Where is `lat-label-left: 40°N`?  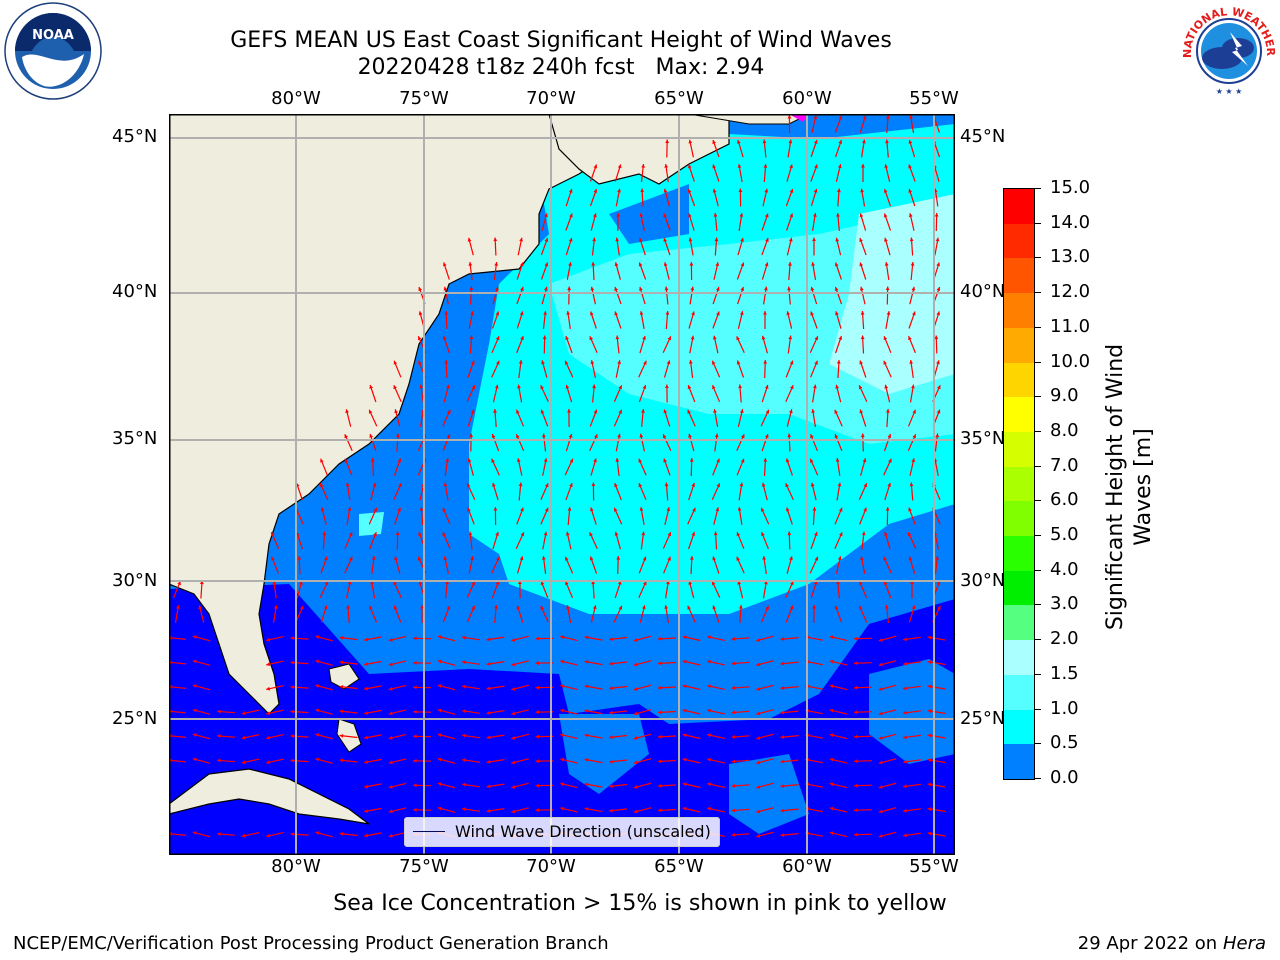
lat-label-left: 40°N is located at coordinates (135, 291).